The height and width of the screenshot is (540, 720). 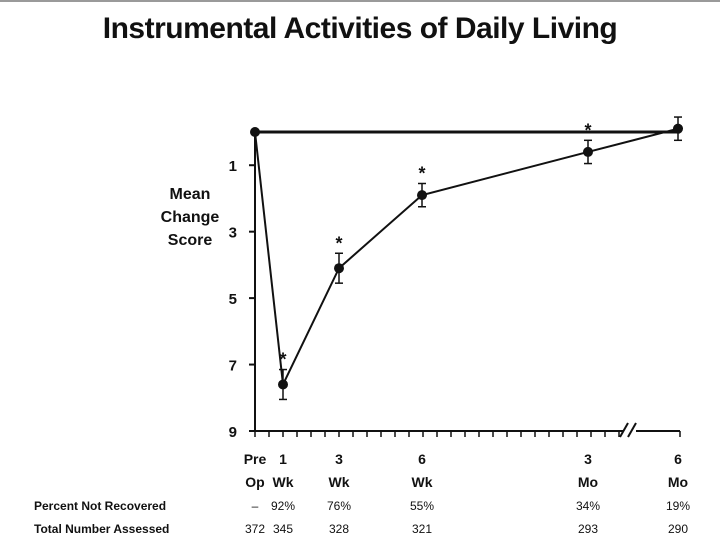 What do you see at coordinates (101, 529) in the screenshot?
I see `table-row-label: Total Number Assessed` at bounding box center [101, 529].